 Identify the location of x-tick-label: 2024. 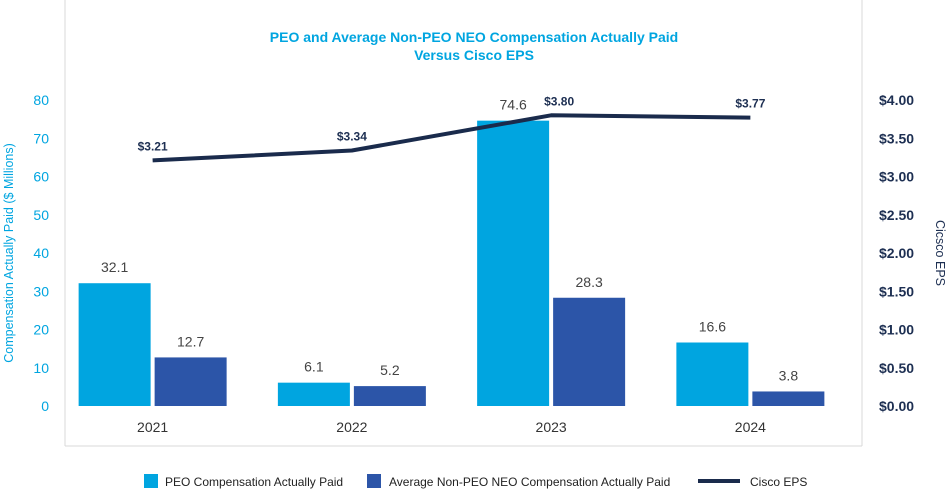
(750, 427).